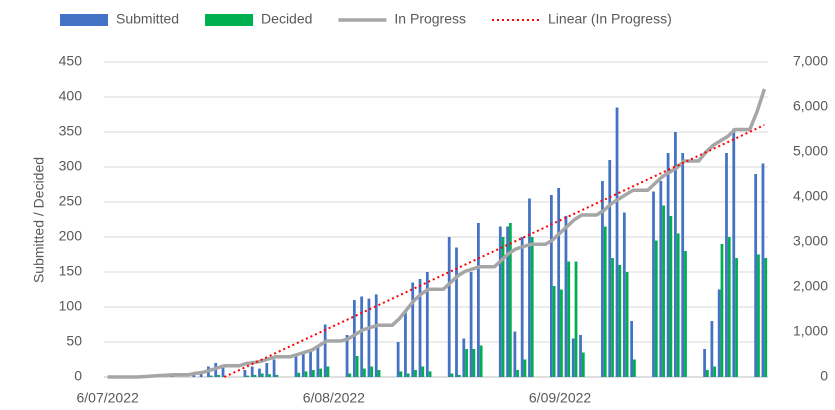 The height and width of the screenshot is (410, 835). What do you see at coordinates (71, 306) in the screenshot?
I see `y-tick-label: 100` at bounding box center [71, 306].